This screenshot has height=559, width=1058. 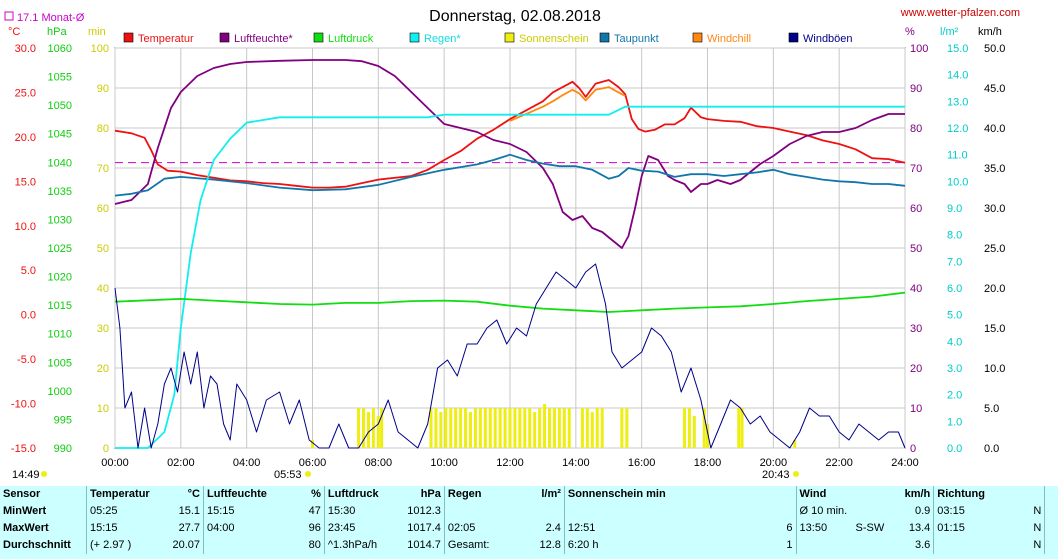 I want to click on rain-tick-label: 0.0, so click(x=954, y=449).